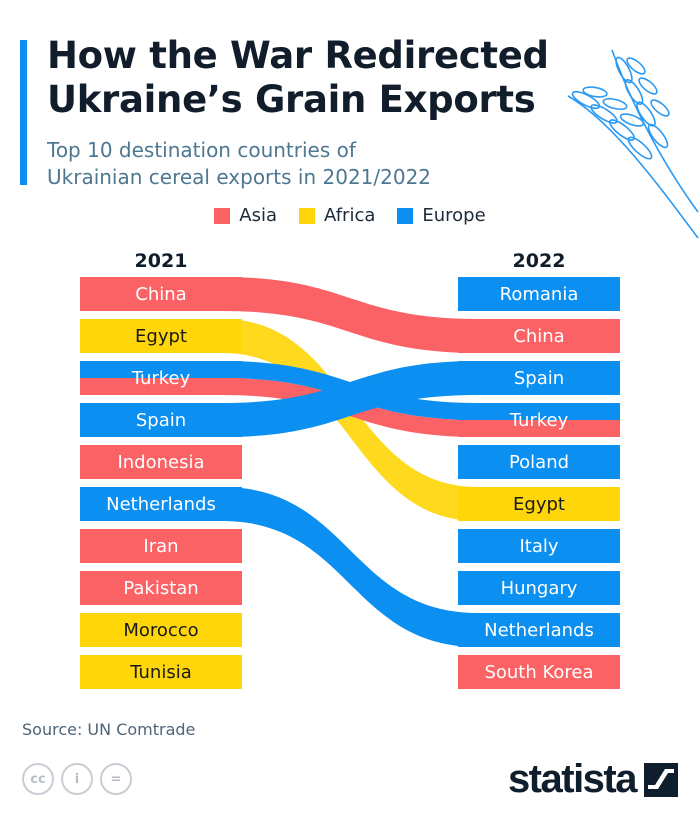 The height and width of the screenshot is (817, 700). What do you see at coordinates (350, 399) in the screenshot?
I see `flow-band-spain` at bounding box center [350, 399].